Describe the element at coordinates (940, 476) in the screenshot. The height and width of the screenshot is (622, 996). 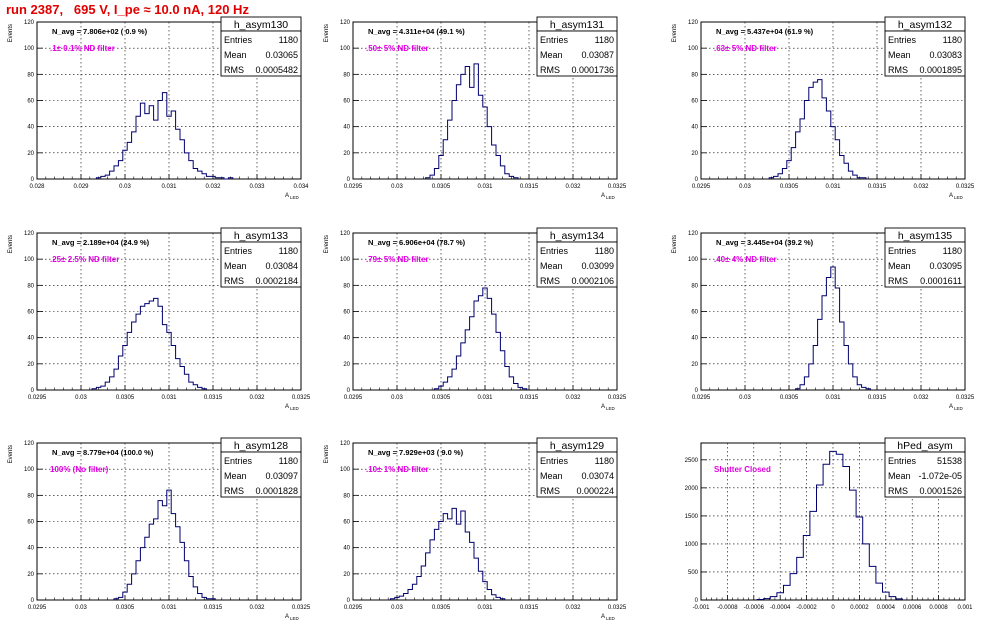
I see `stats-value: -1.072e-05` at that location.